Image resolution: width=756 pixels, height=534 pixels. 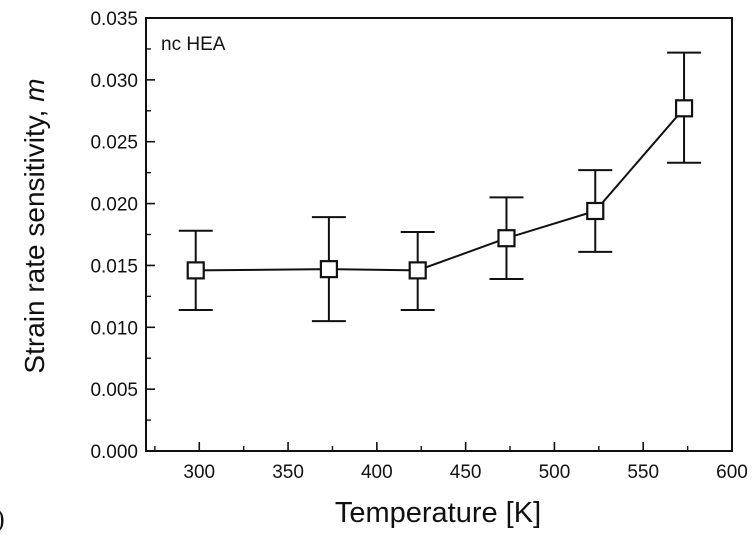 I want to click on chart-annotation: nc HEA, so click(x=193, y=44).